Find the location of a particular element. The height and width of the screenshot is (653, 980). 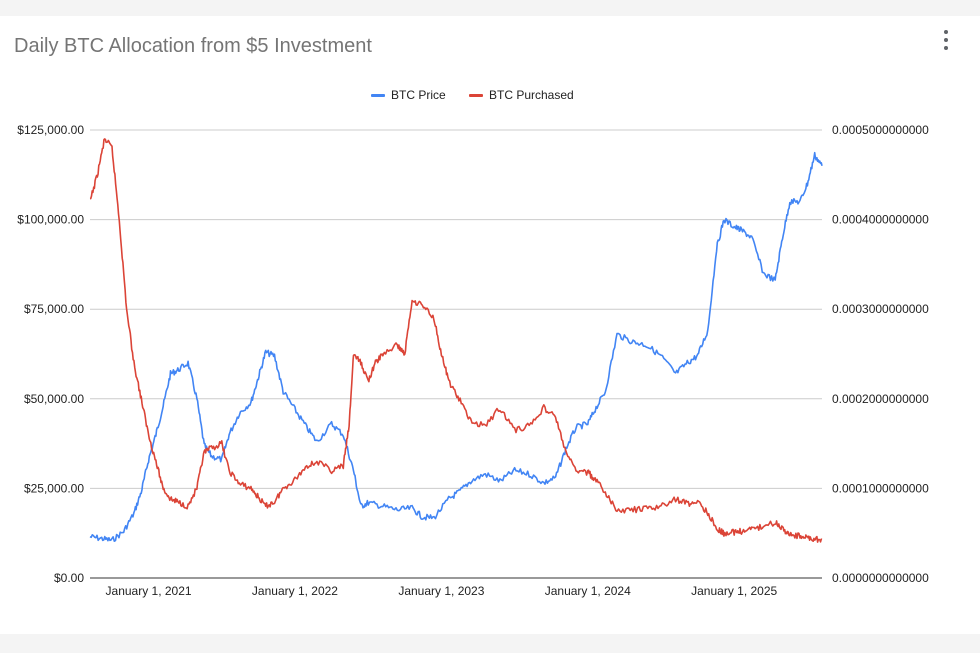

legend-label: BTC Price is located at coordinates (418, 95).